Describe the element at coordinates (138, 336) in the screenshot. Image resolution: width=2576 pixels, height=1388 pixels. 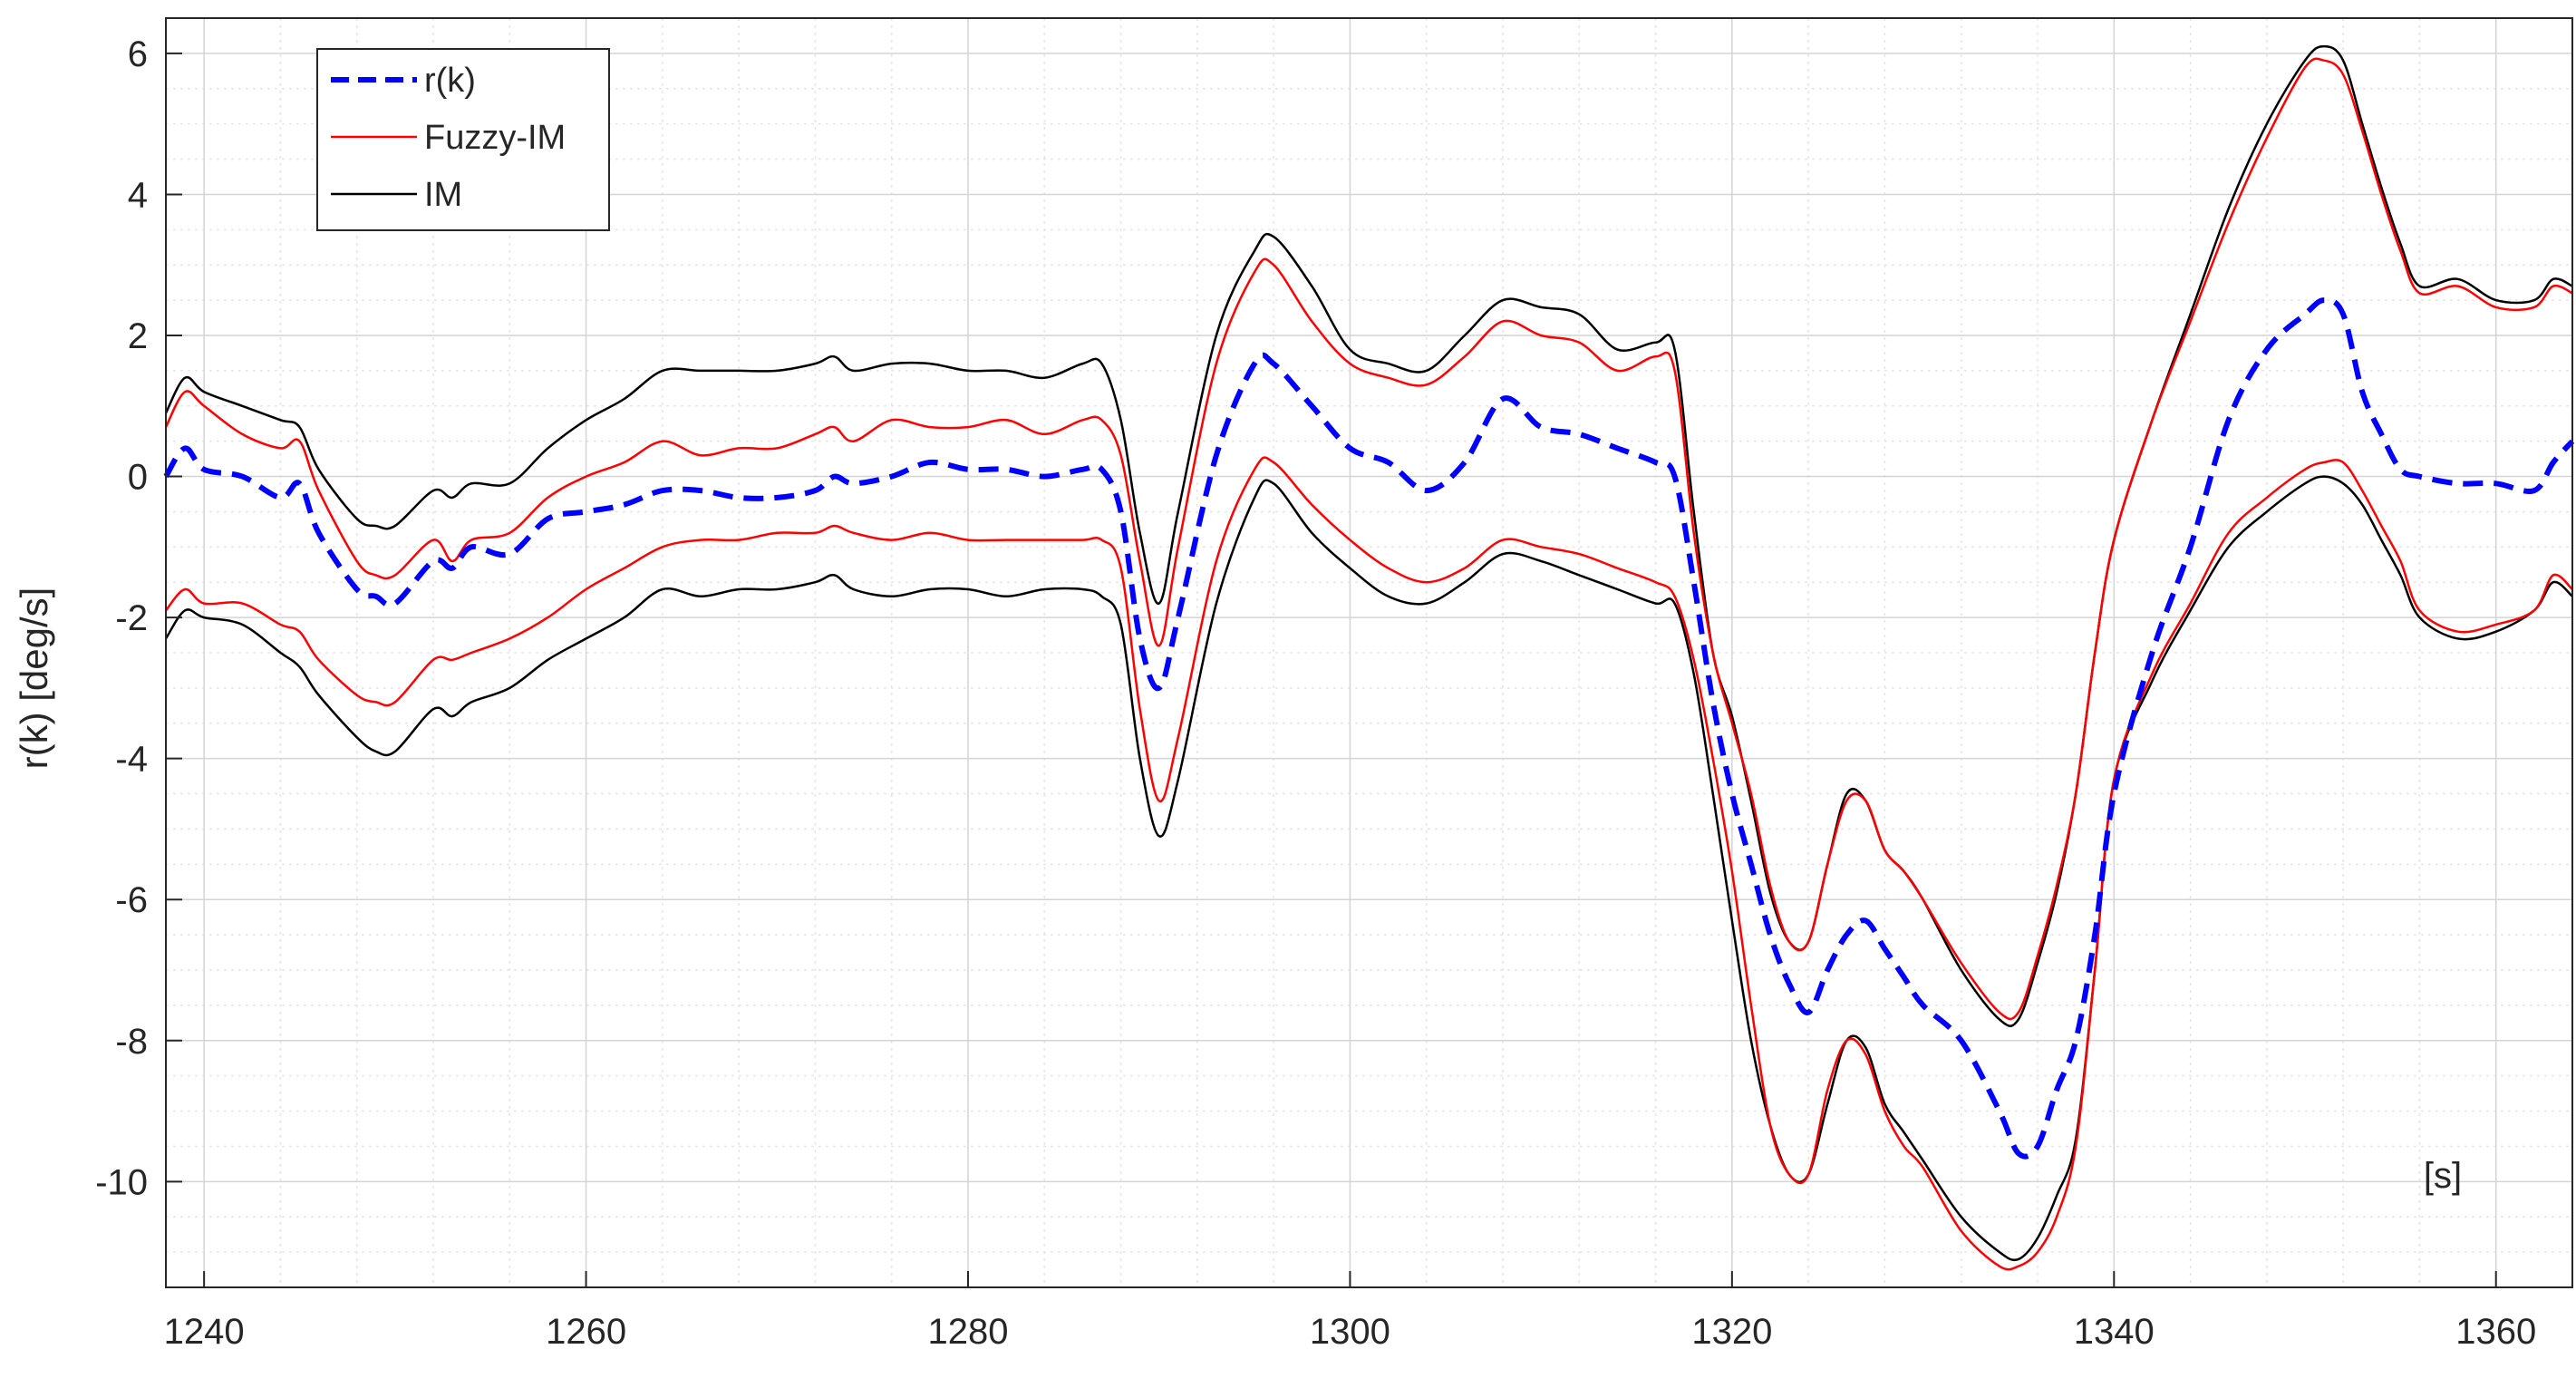
I see `y-tick-label: 2` at that location.